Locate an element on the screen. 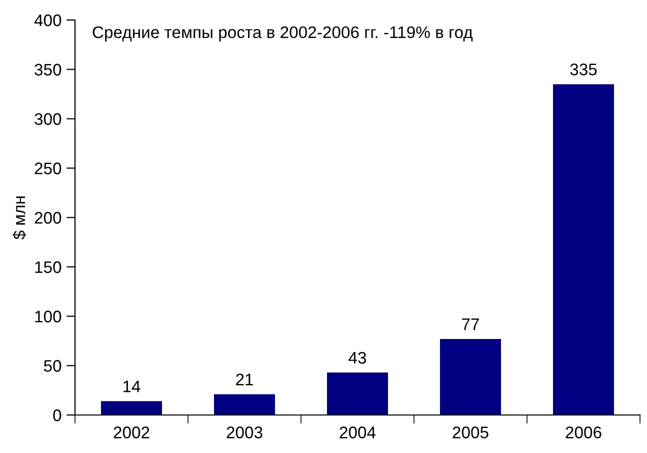 Image resolution: width=647 pixels, height=453 pixels. annotation: Средние темпы роста в 2002-2006 гг. -119% в год is located at coordinates (282, 34).